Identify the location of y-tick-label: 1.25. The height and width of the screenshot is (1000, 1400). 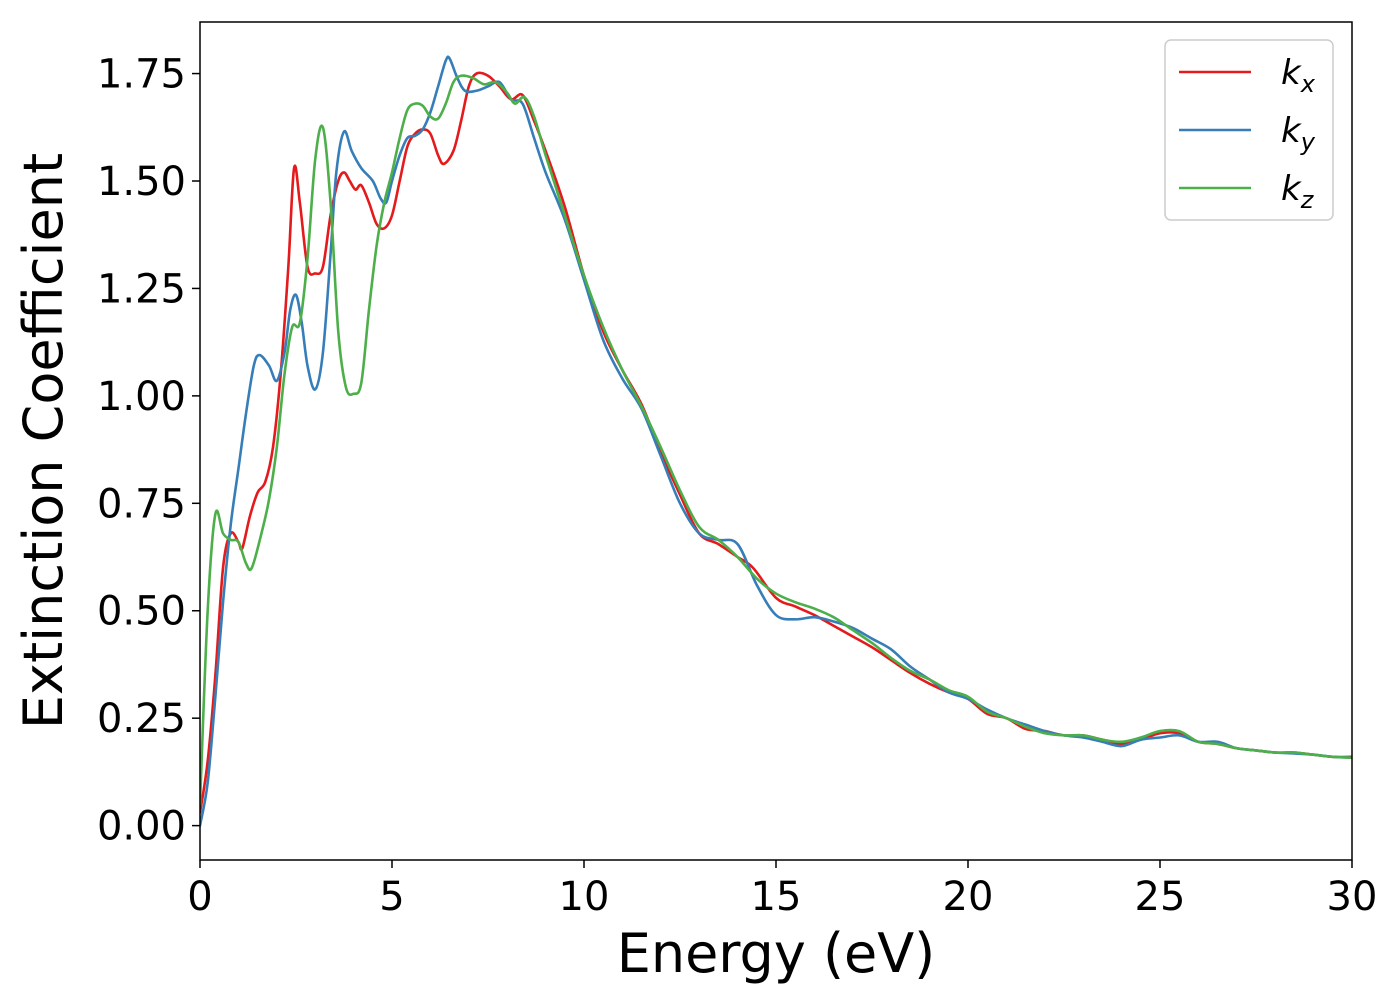
(141, 289).